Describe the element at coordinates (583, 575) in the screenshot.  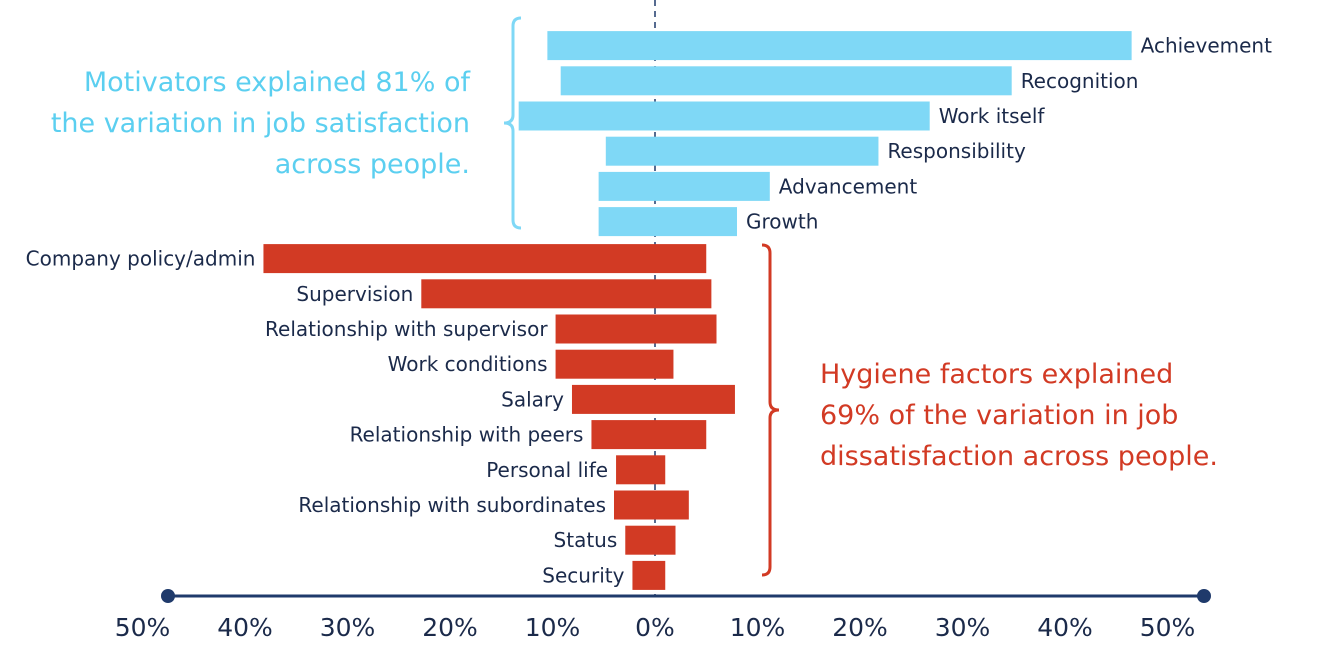
I see `category-label: Security` at that location.